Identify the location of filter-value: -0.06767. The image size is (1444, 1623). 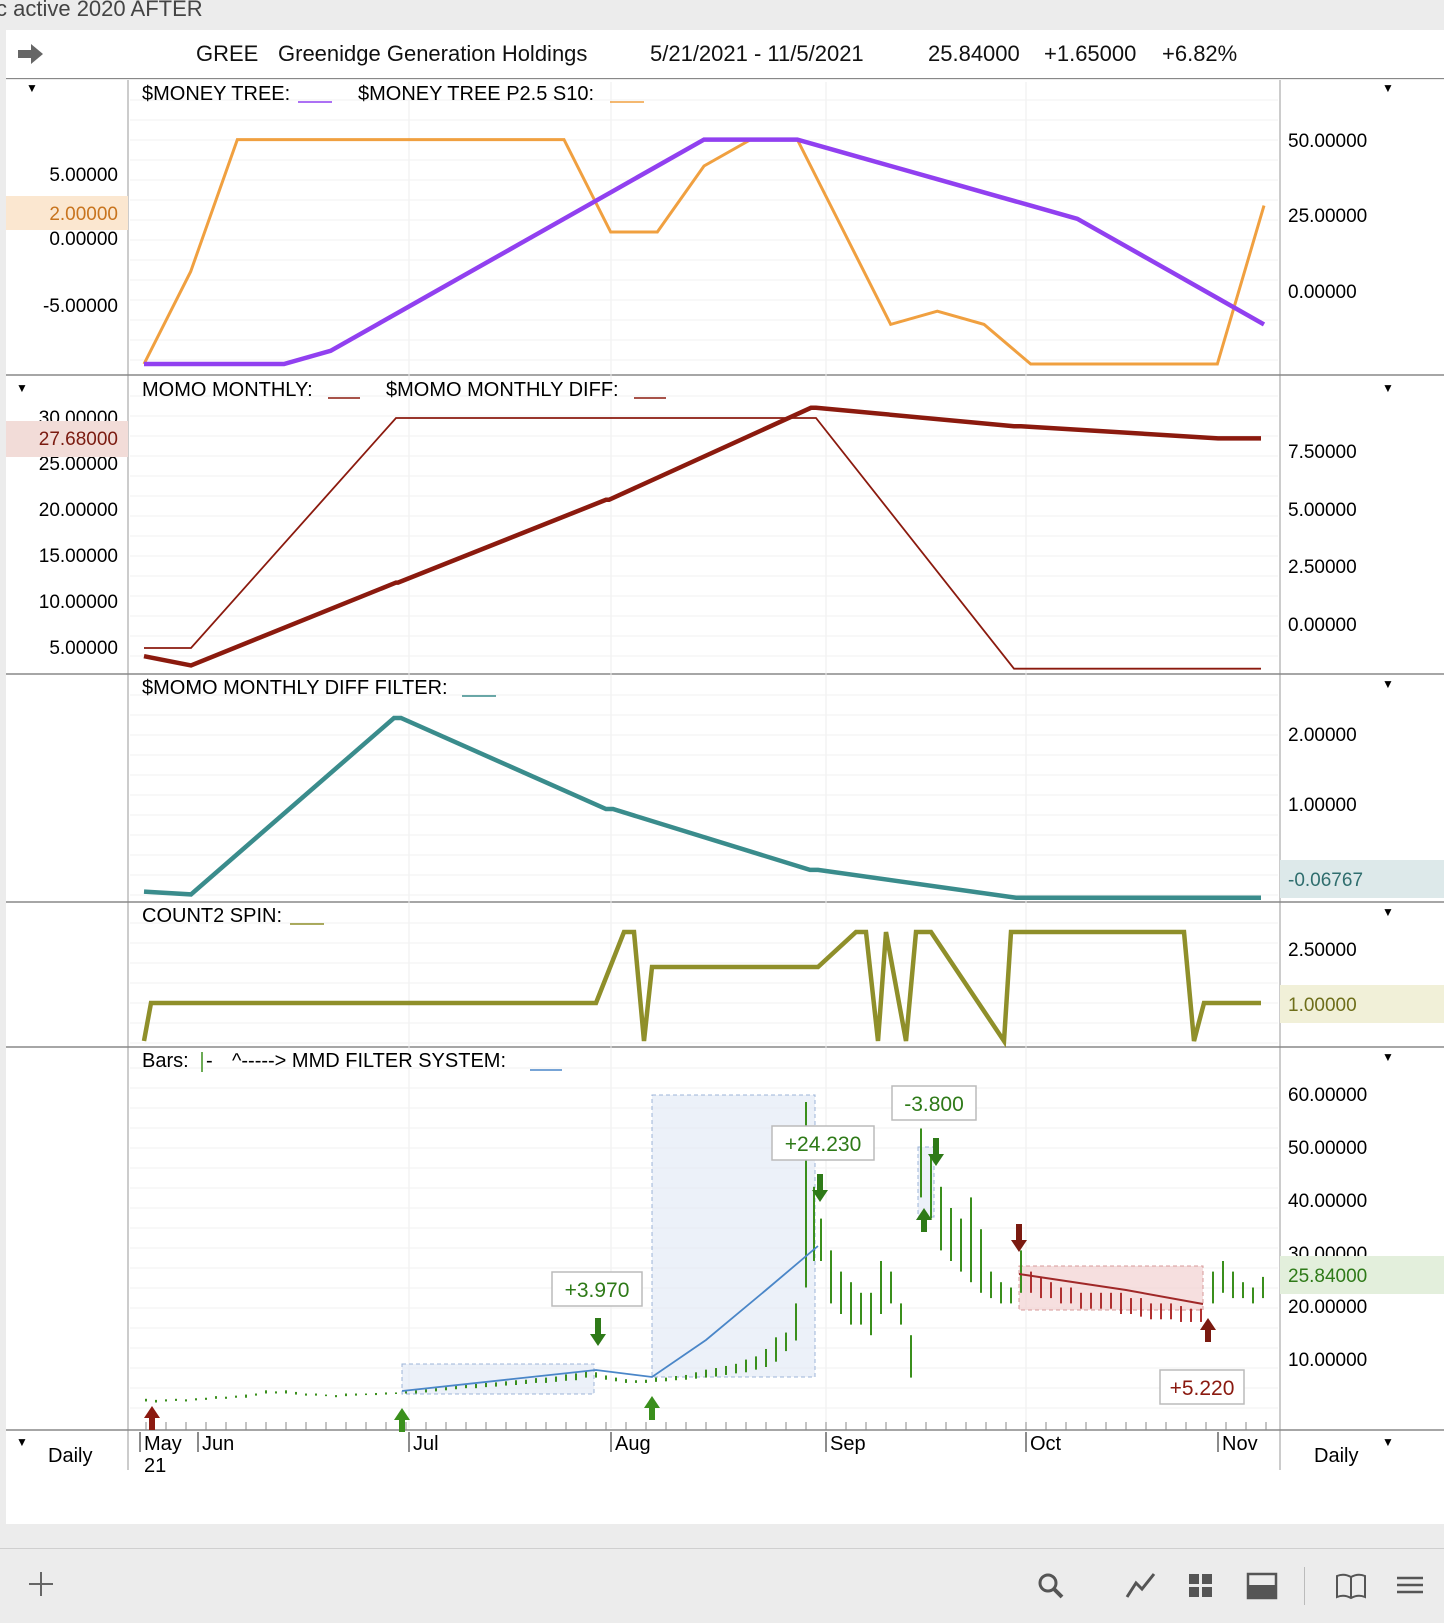
(1325, 880).